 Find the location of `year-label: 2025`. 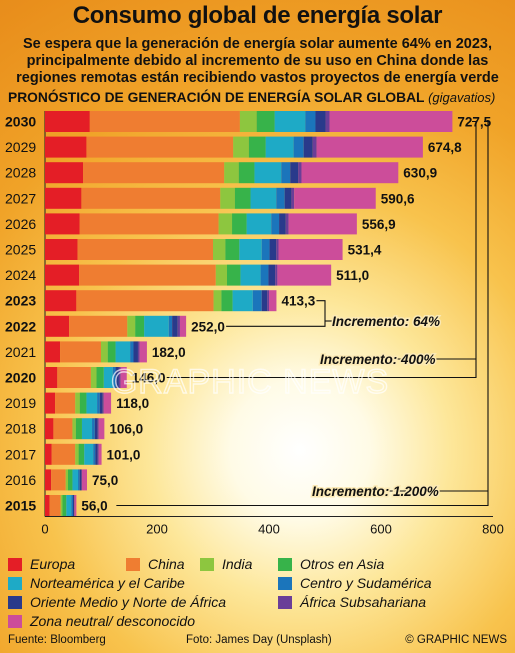

year-label: 2025 is located at coordinates (20, 250).